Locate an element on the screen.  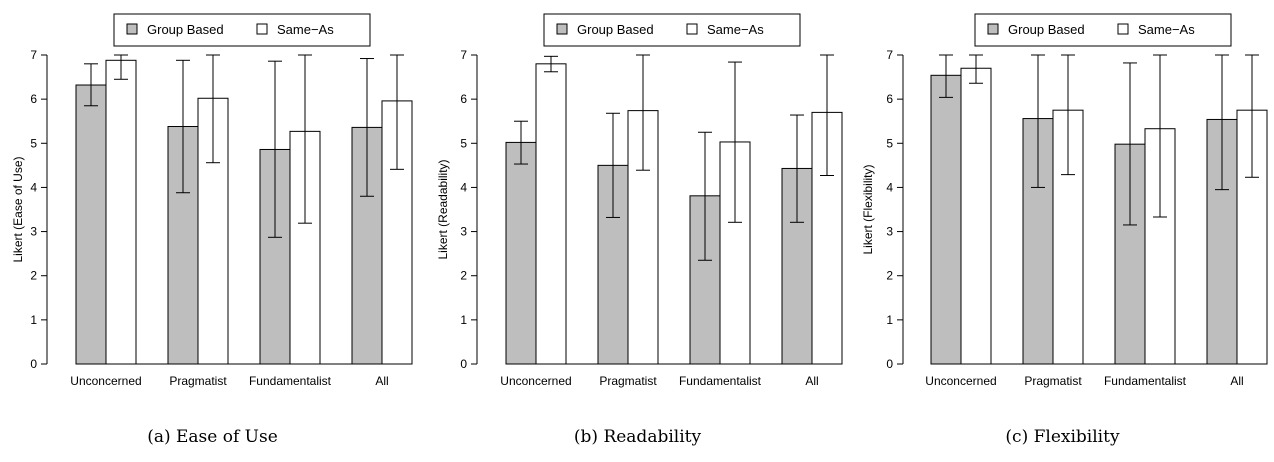
y-axis-label: Likert (Flexibility) is located at coordinates (868, 209).